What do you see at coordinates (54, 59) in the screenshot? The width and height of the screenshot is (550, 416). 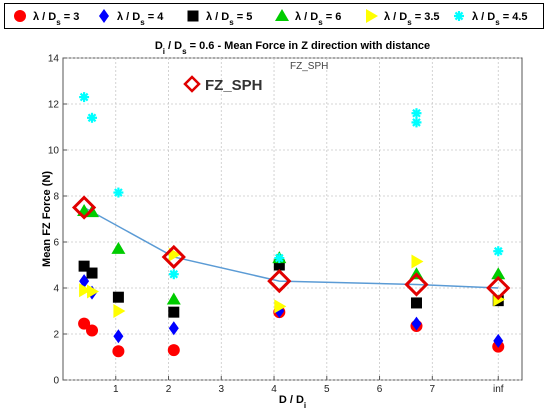 I see `y-tick-label: 14` at bounding box center [54, 59].